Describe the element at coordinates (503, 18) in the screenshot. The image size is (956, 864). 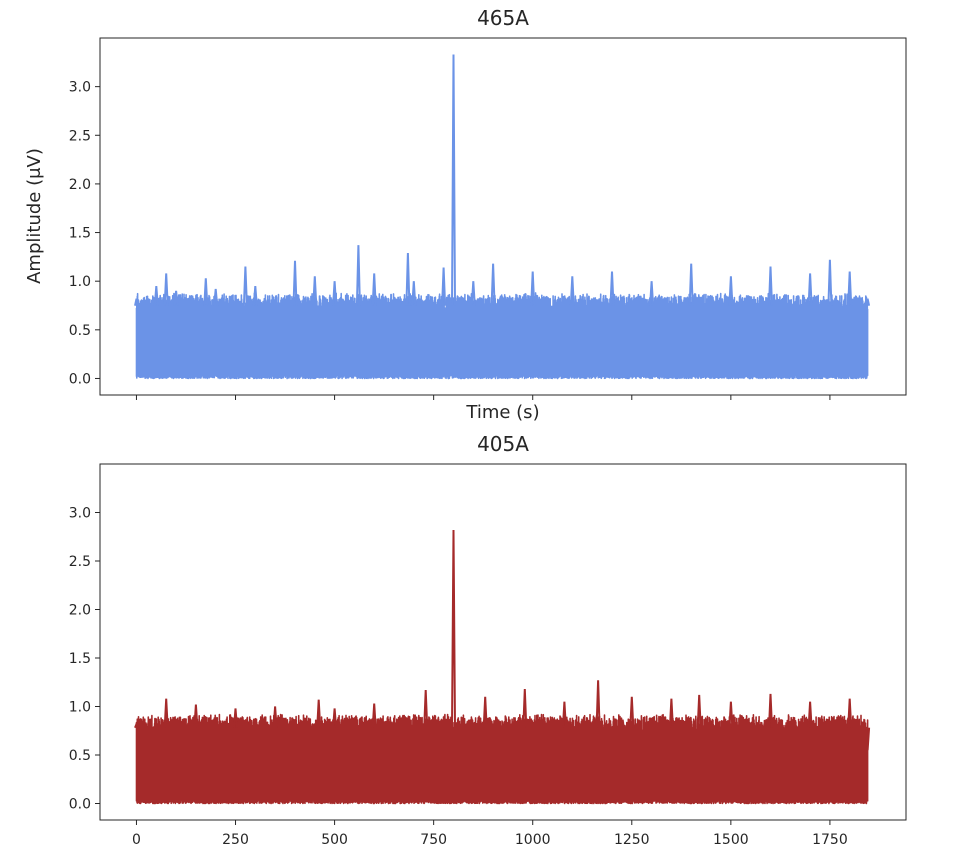
I see `subplot-title: 465A` at that location.